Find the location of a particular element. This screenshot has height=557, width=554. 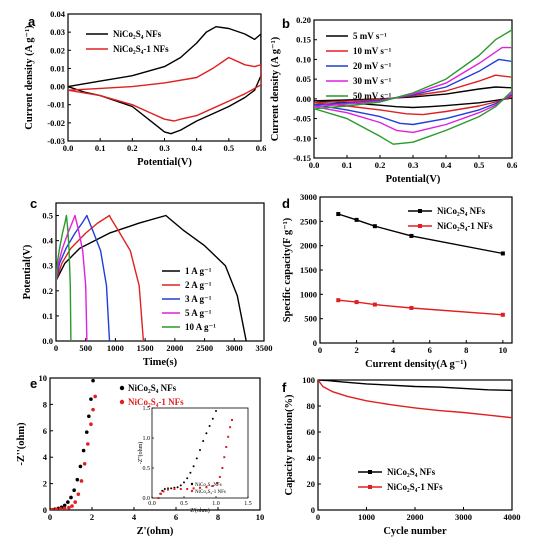

x-tick-label: 4 is located at coordinates (393, 350).